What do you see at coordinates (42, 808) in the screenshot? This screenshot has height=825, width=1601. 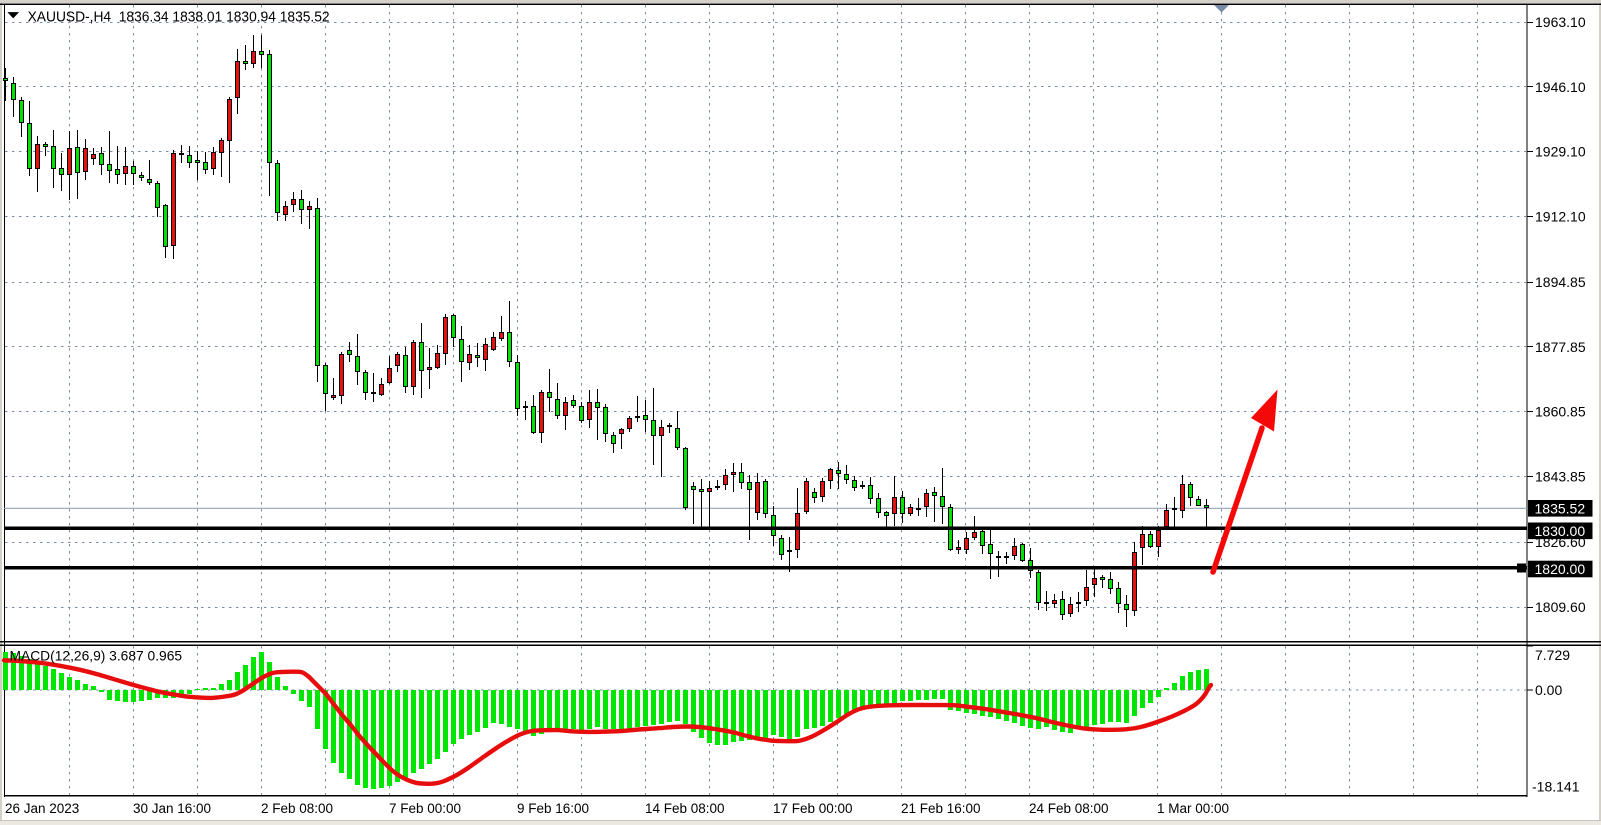 I see `svg-text: 26 Jan 2023` at bounding box center [42, 808].